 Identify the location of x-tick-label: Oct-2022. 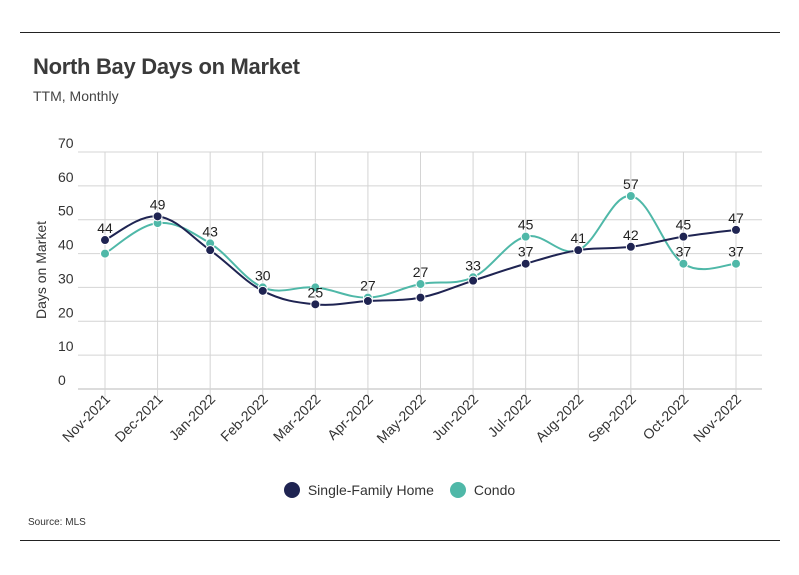
(665, 417).